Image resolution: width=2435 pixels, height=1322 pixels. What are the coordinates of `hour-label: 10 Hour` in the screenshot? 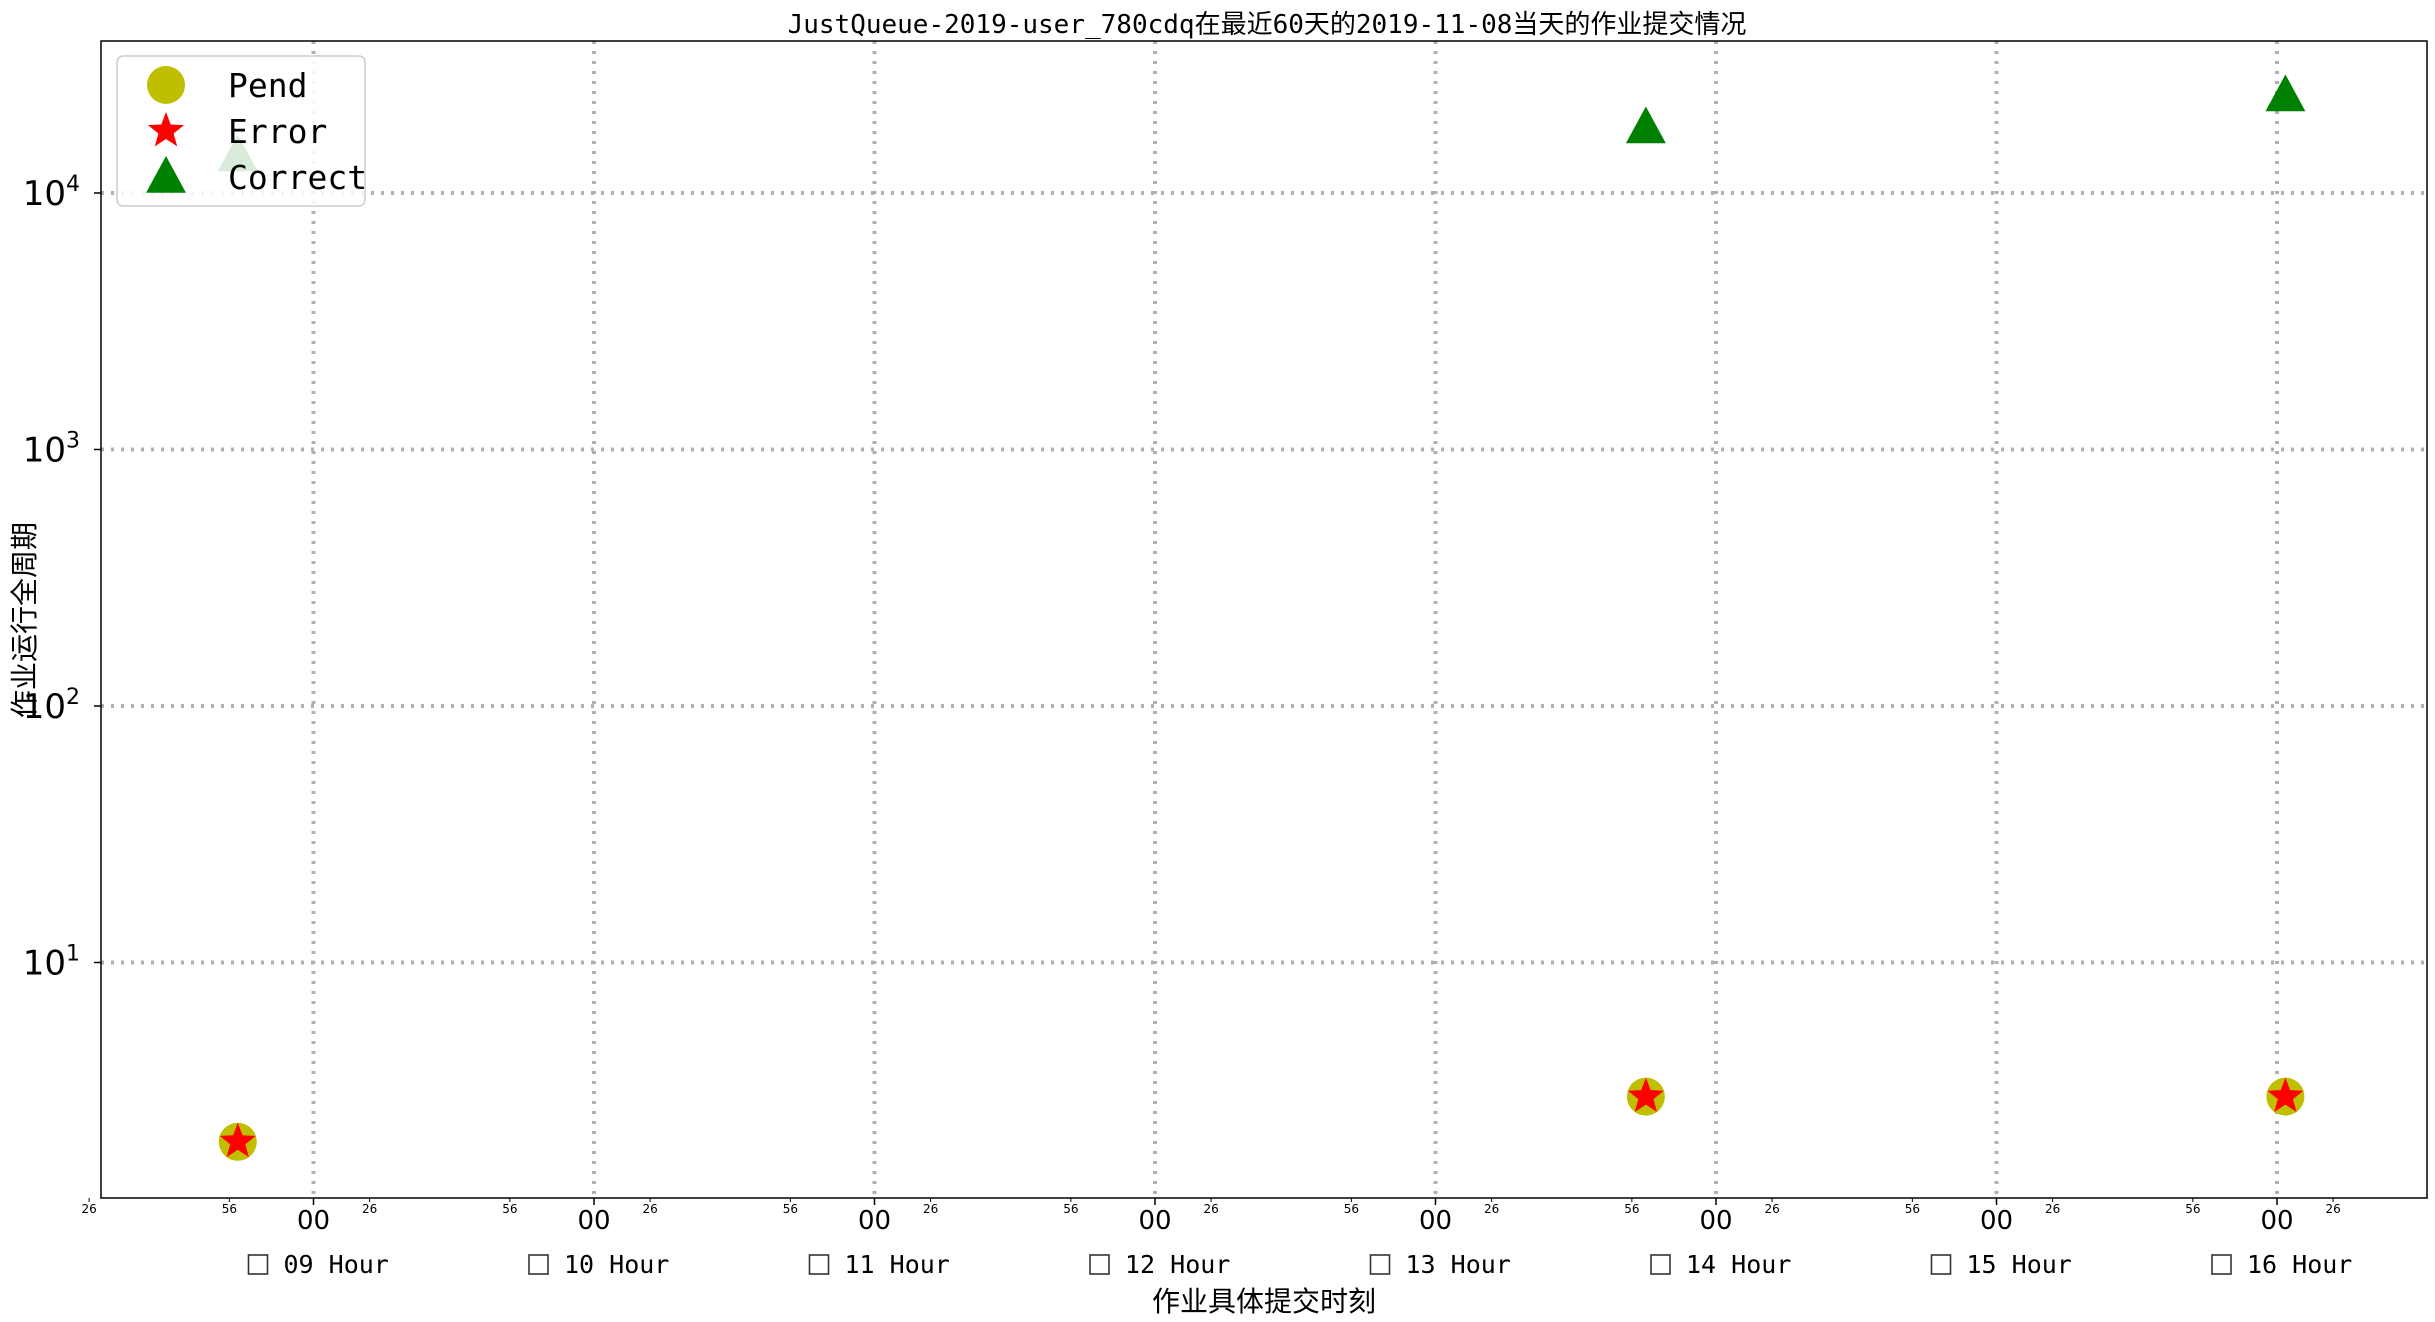 It's located at (616, 1264).